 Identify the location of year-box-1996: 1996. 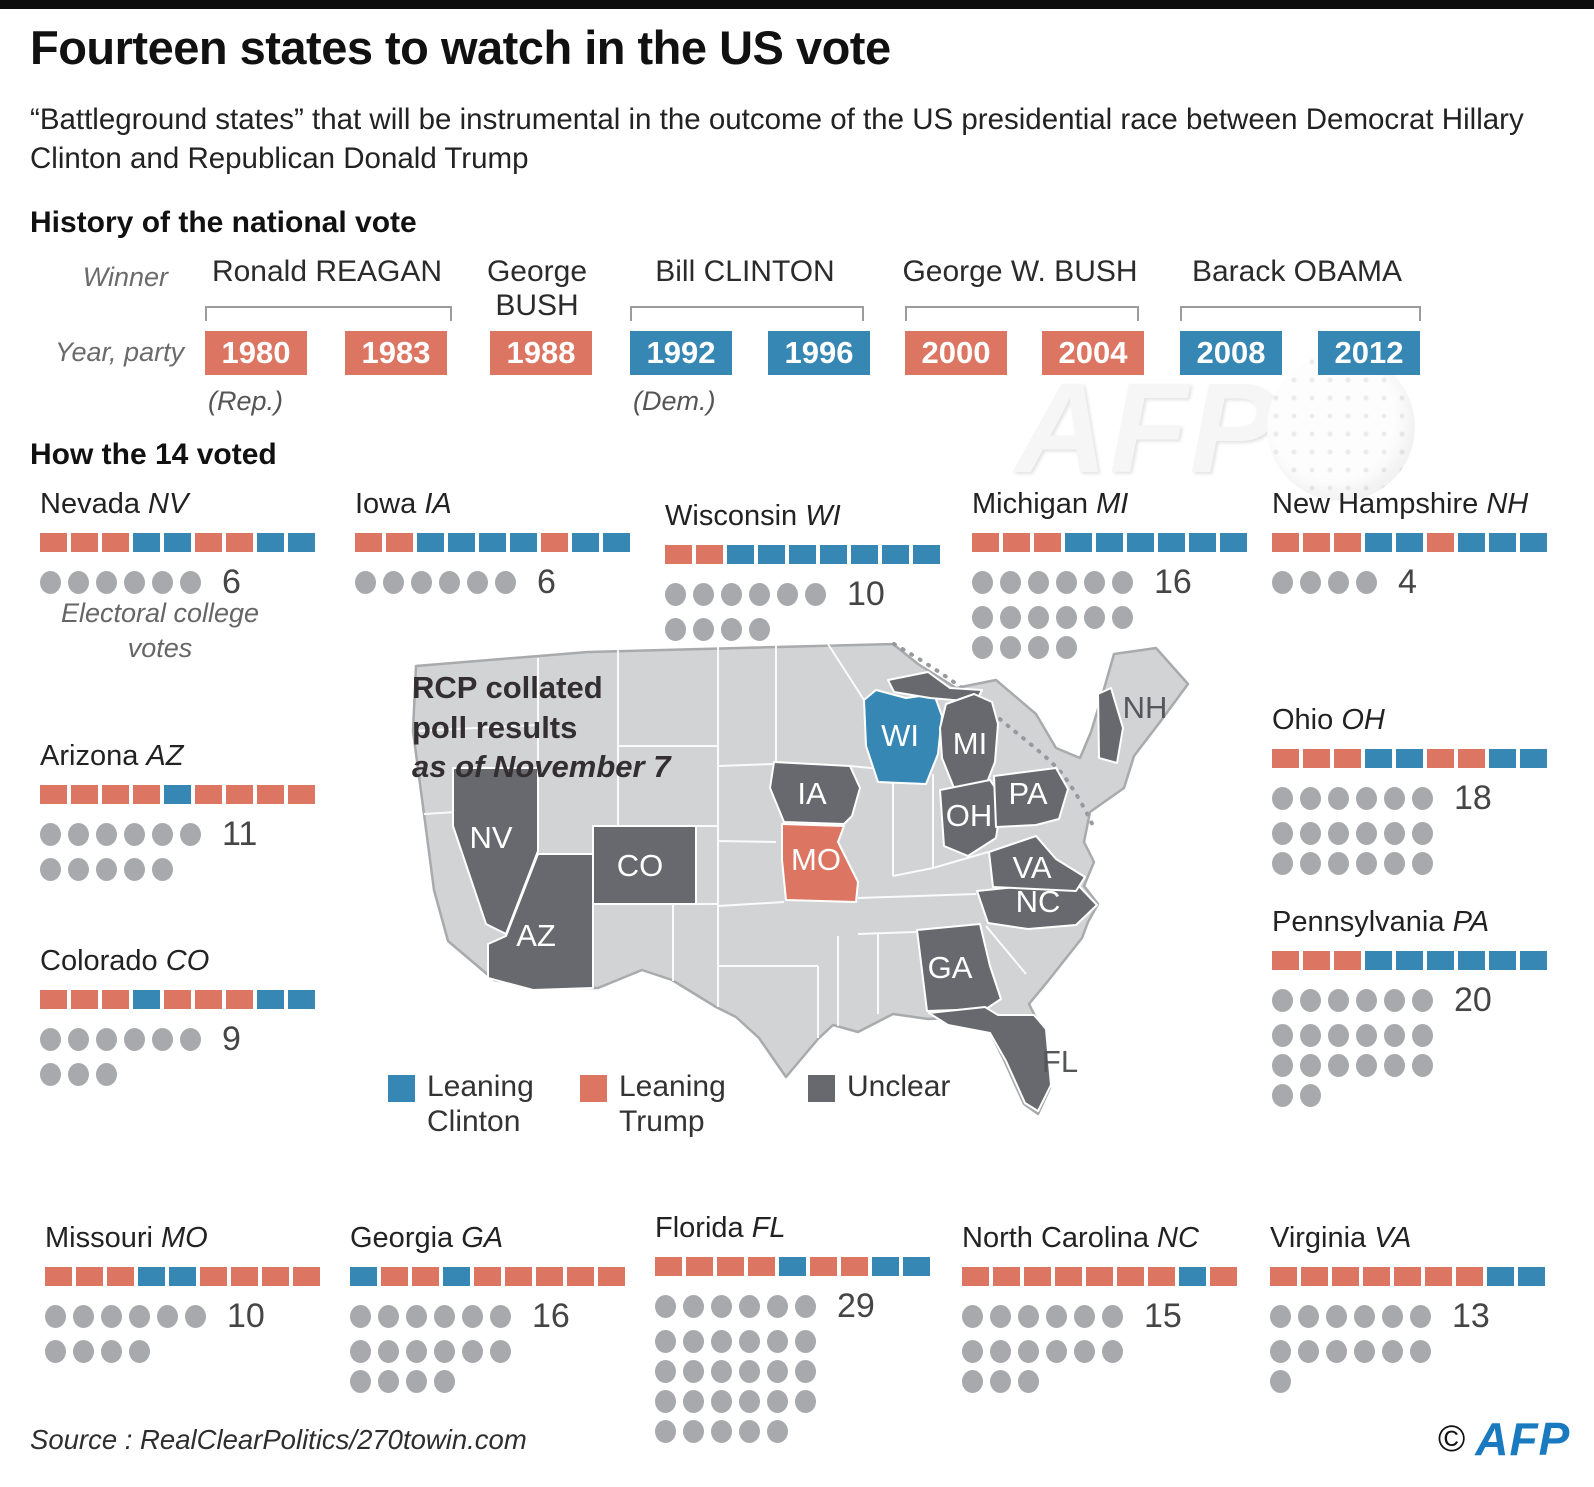
(819, 353).